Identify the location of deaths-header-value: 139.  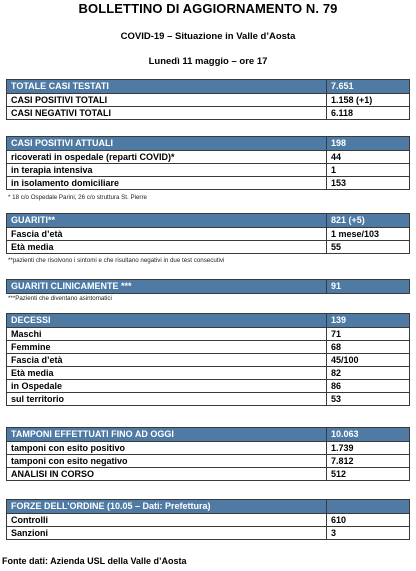
(368, 320).